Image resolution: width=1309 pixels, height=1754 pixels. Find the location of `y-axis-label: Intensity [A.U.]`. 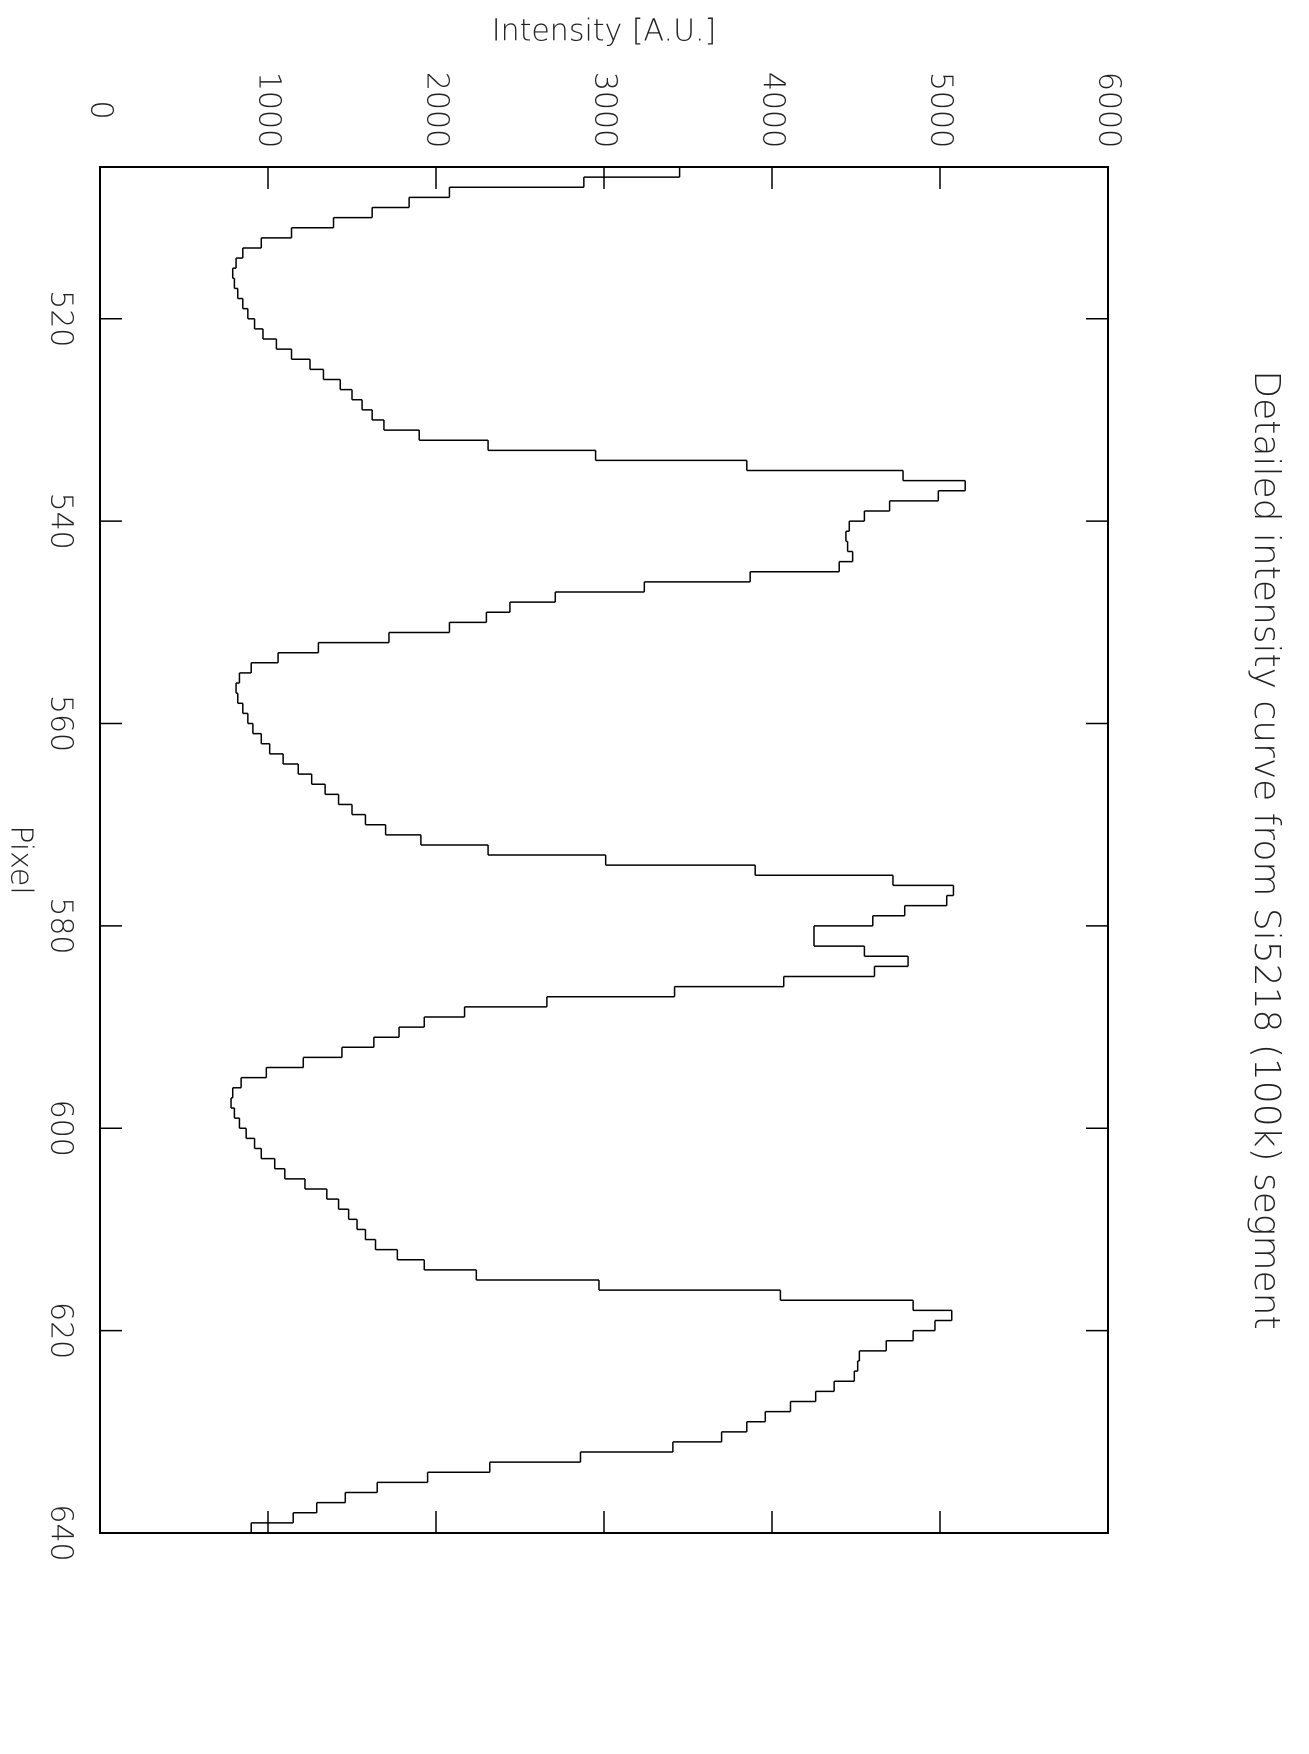

y-axis-label: Intensity [A.U.] is located at coordinates (604, 31).